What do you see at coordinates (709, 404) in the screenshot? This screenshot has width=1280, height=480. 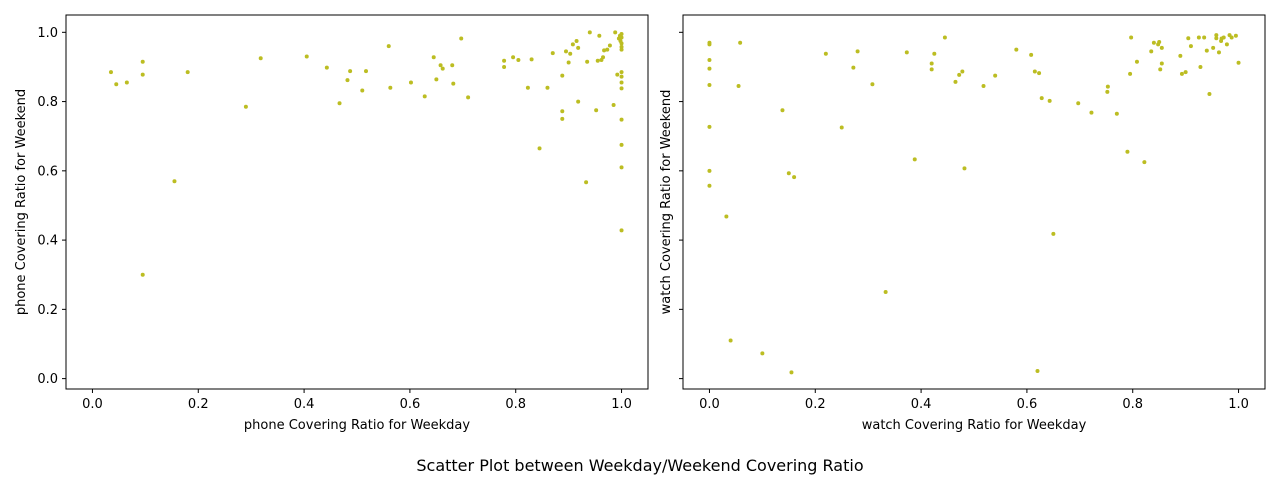 I see `watch-x-tick-label: 0.0` at bounding box center [709, 404].